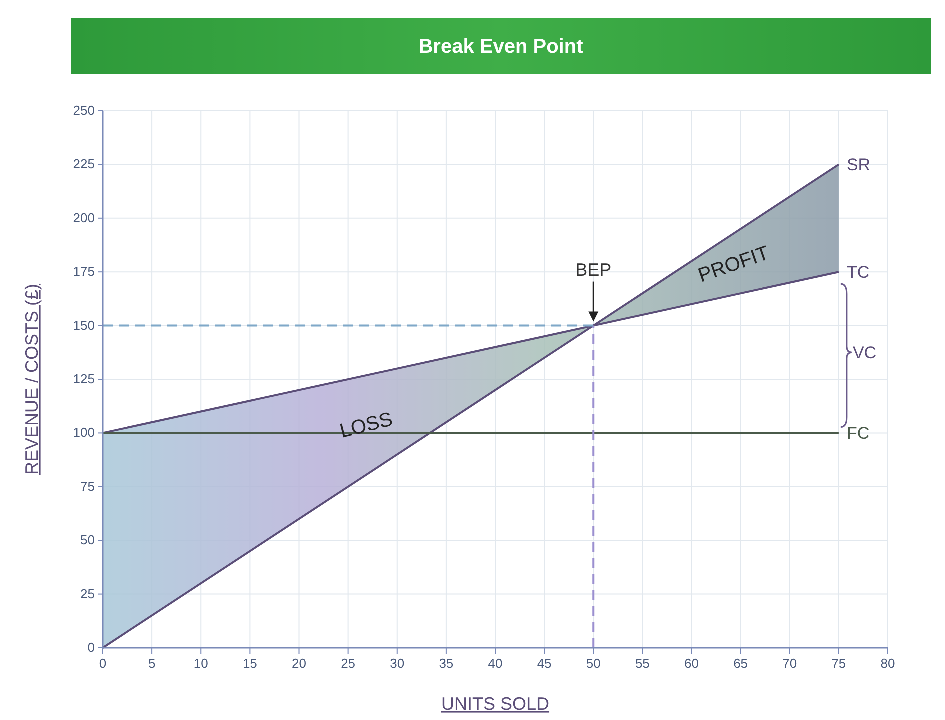  Describe the element at coordinates (446, 663) in the screenshot. I see `x-tick-label: 35` at that location.